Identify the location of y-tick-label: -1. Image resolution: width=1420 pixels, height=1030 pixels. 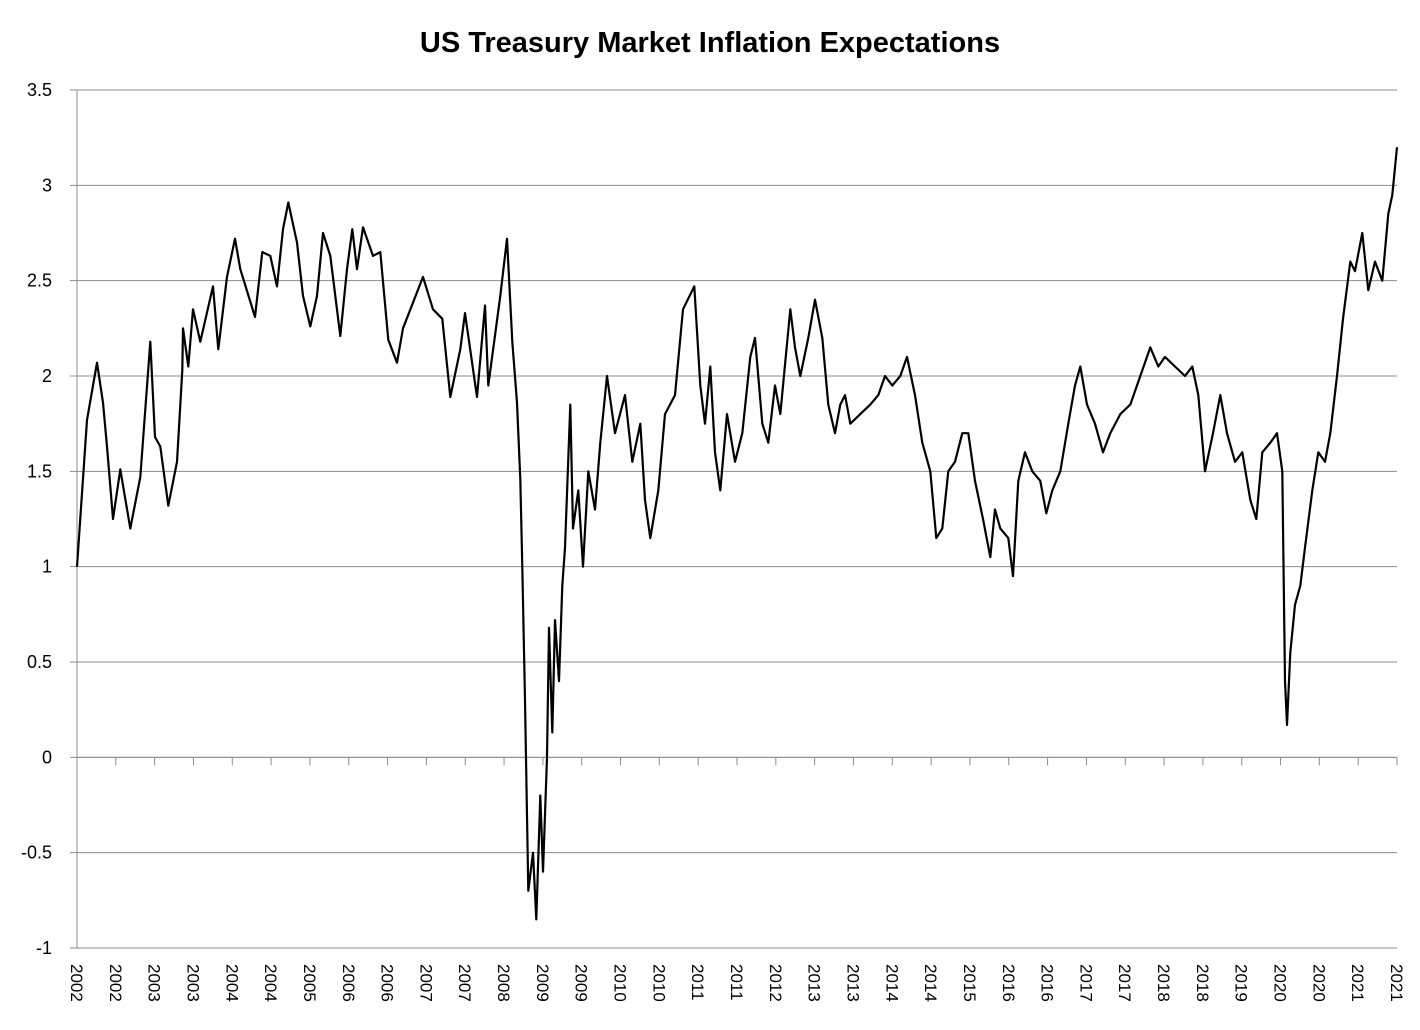
(44, 948).